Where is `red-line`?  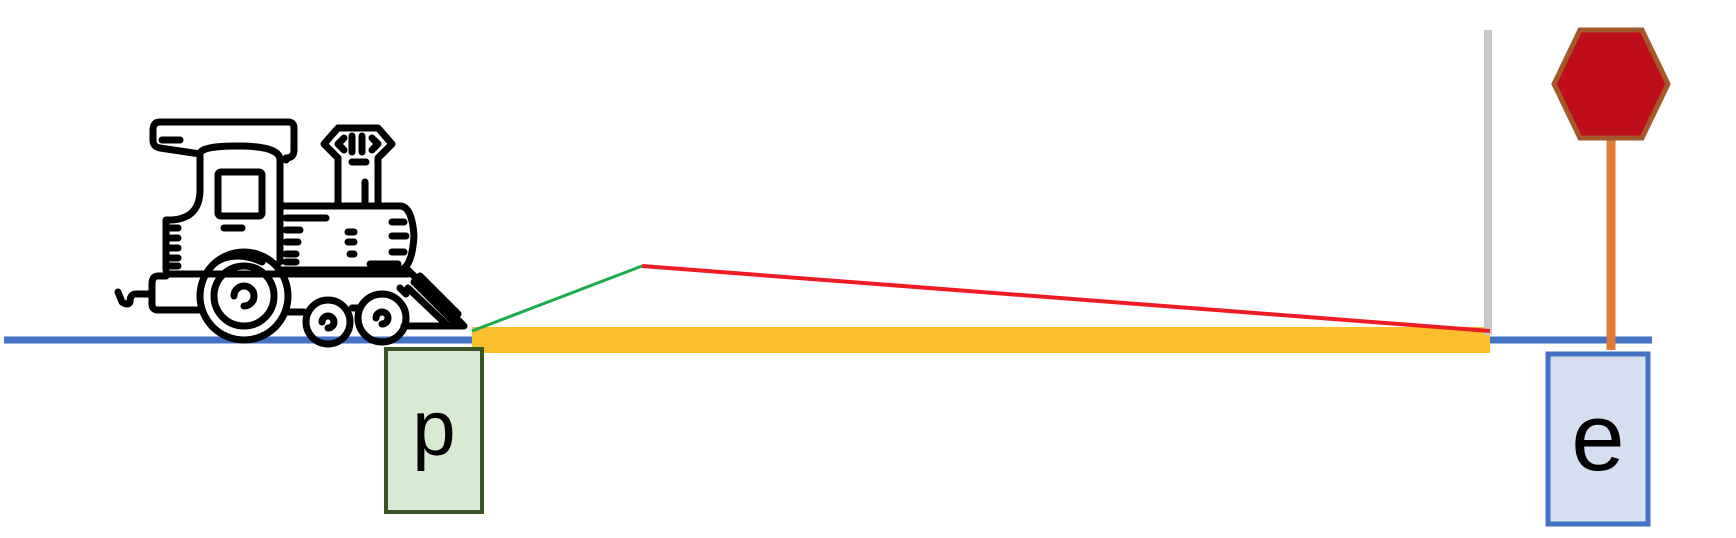
red-line is located at coordinates (1066, 298).